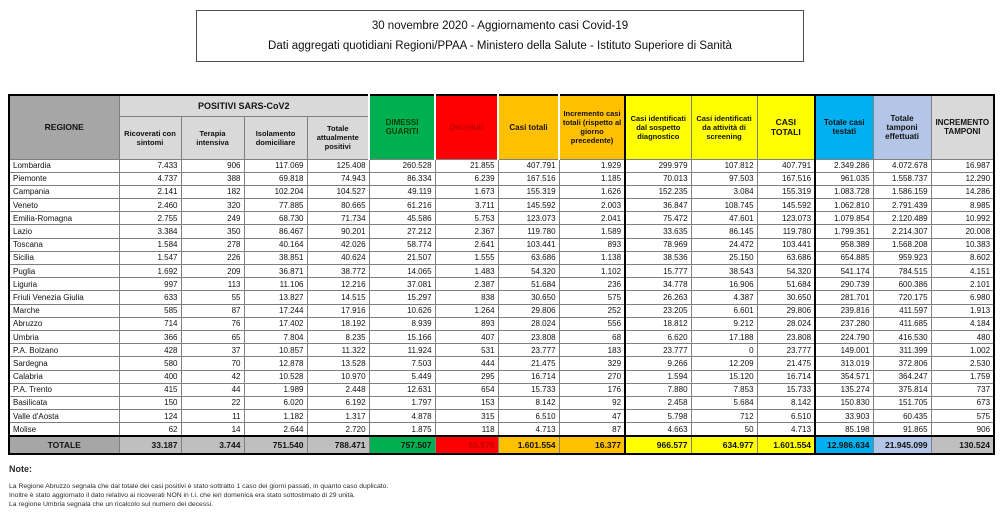 The image size is (1002, 514). Describe the element at coordinates (150, 258) in the screenshot. I see `value-cell: 1.547` at that location.